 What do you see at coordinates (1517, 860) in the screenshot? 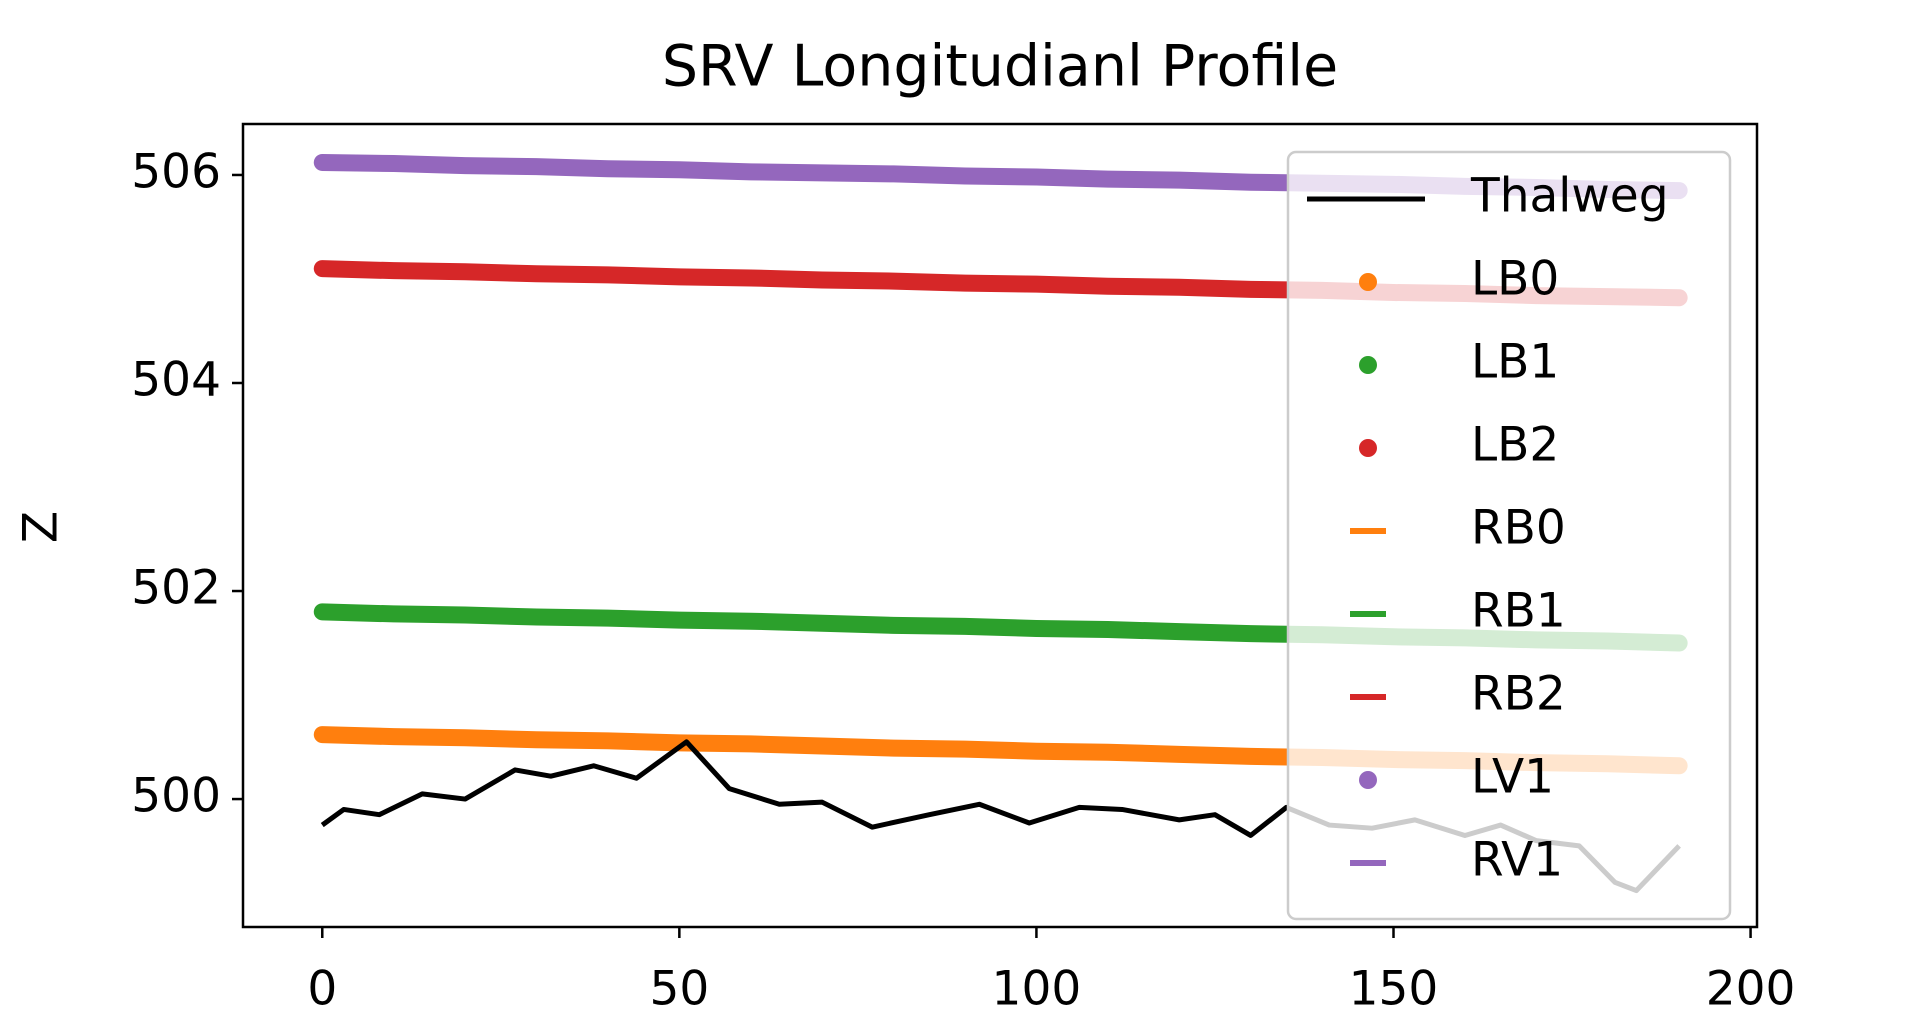
I see `legend-label: RV1` at bounding box center [1517, 860].